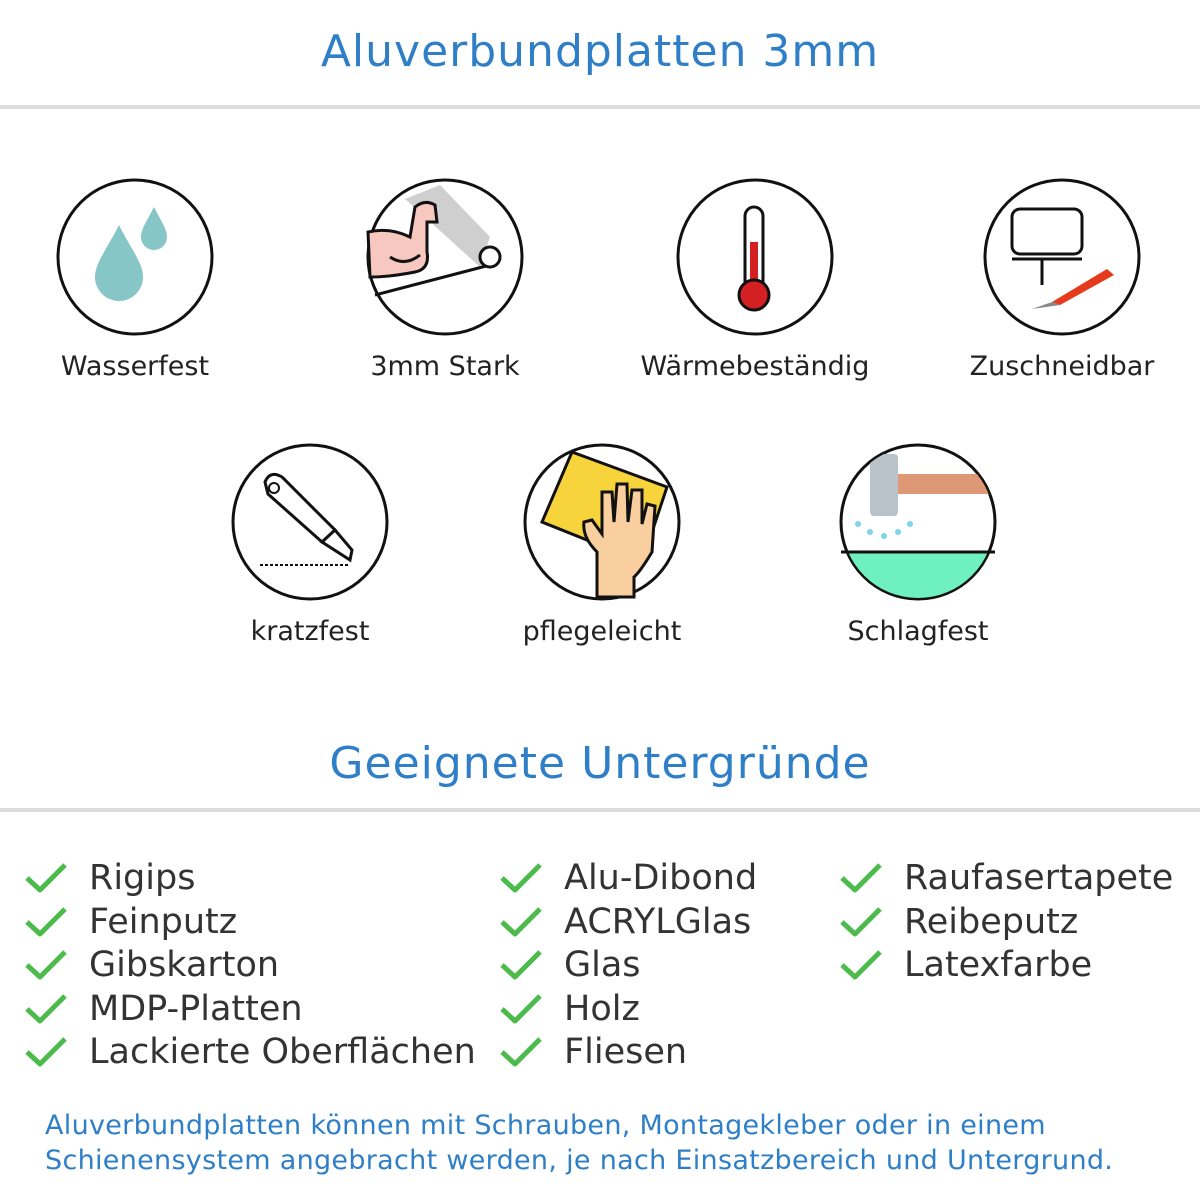 This screenshot has height=1200, width=1200. What do you see at coordinates (1062, 257) in the screenshot?
I see `jigsaw-cutter-icon` at bounding box center [1062, 257].